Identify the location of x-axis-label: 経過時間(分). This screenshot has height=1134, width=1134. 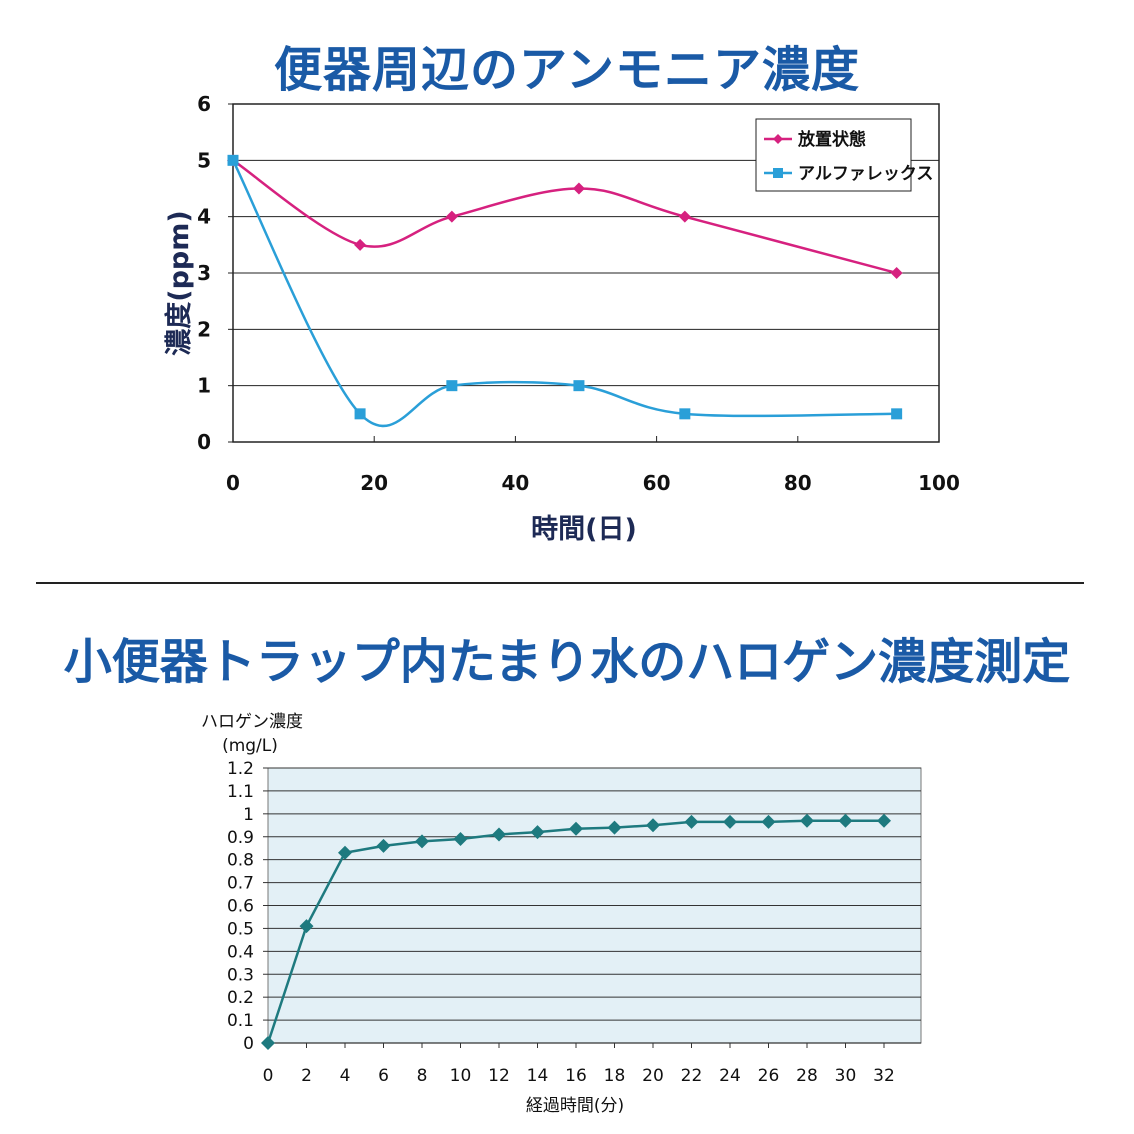
(575, 1106).